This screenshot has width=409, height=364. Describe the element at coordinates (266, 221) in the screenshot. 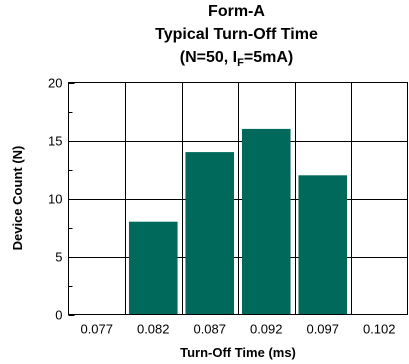

I see `bar-0.092` at that location.